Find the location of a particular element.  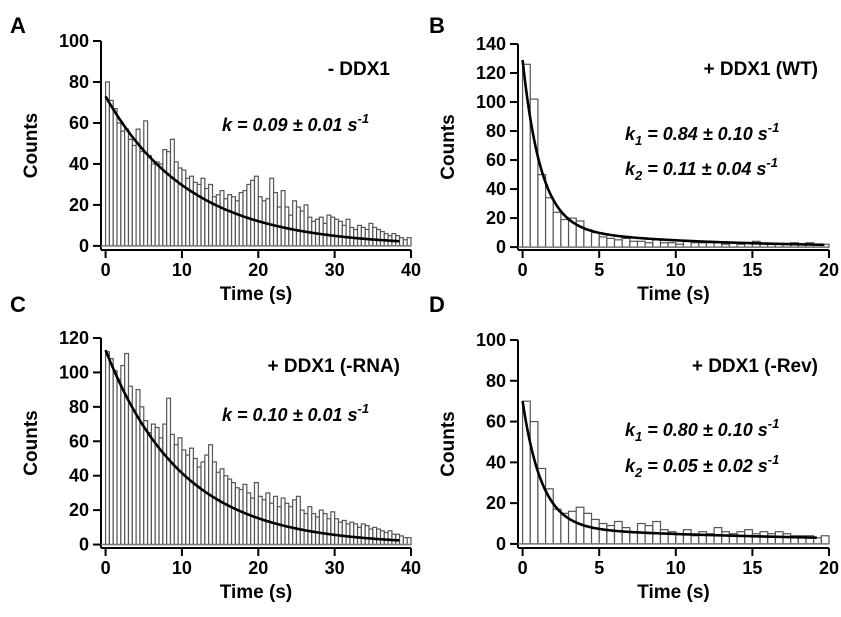

condition-label: - DDX1 is located at coordinates (359, 69).